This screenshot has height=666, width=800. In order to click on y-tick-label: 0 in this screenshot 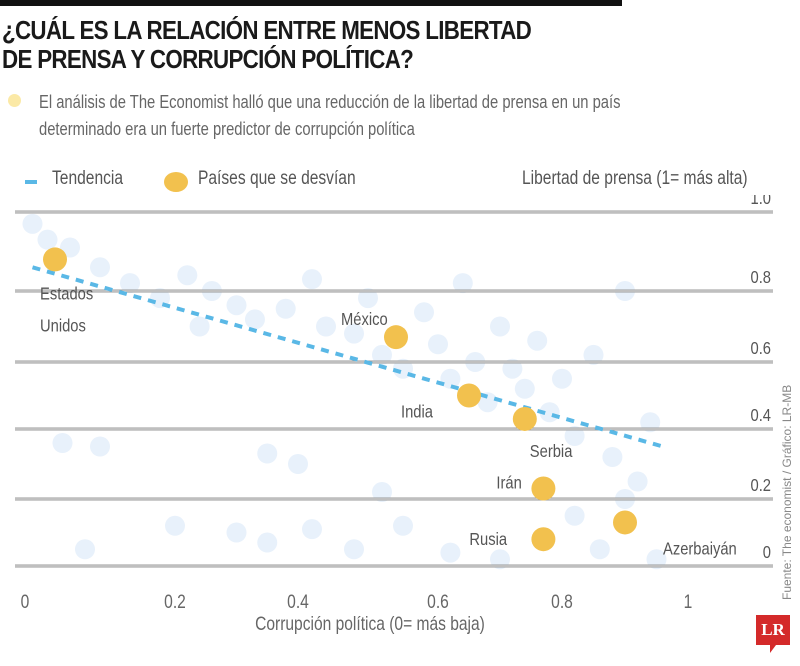, I will do `click(767, 553)`.